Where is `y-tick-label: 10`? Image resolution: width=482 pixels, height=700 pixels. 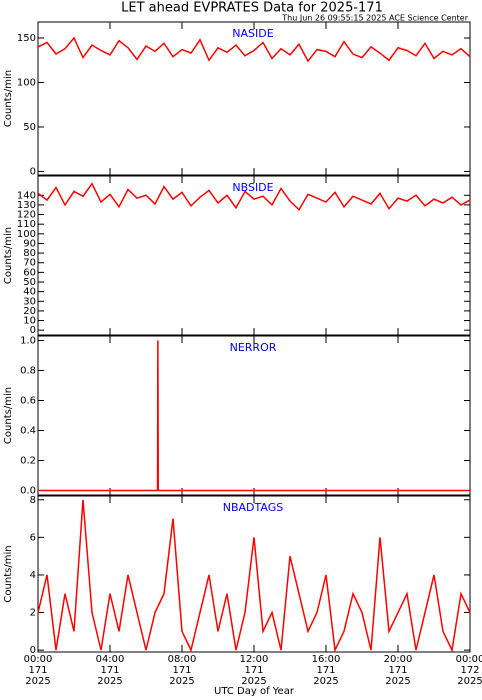
y-tick-label: 10 is located at coordinates (29, 321).